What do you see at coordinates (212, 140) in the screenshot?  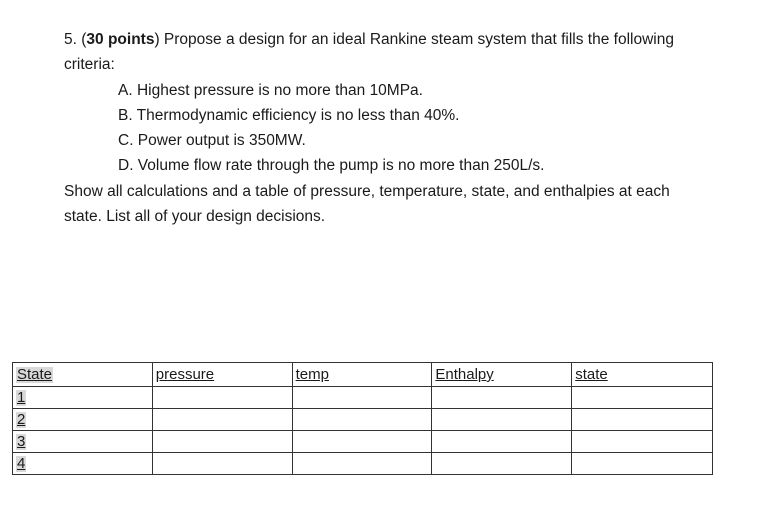 I see `criterion-c: C. Power output is 350MW.` at bounding box center [212, 140].